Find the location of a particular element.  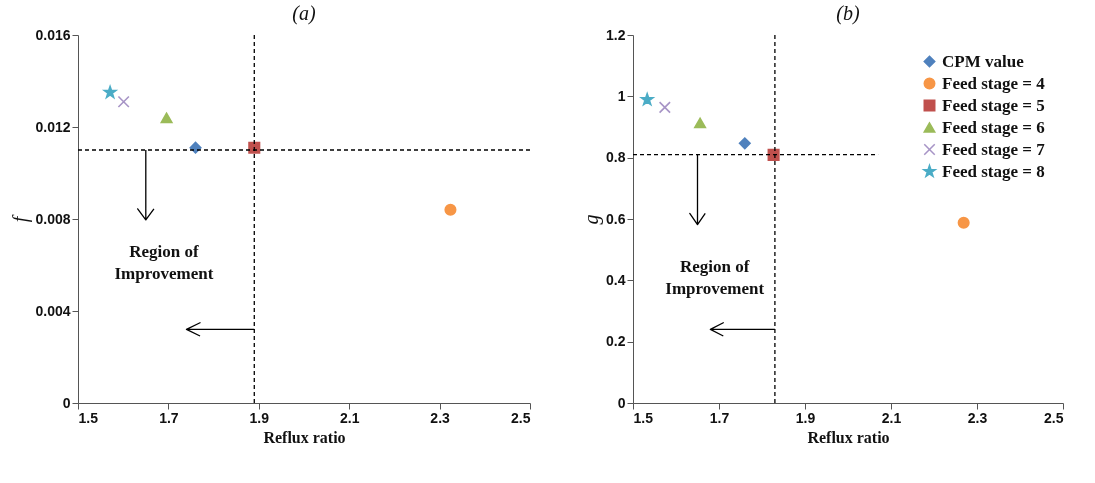

y-axis-title: f is located at coordinates (21, 218).